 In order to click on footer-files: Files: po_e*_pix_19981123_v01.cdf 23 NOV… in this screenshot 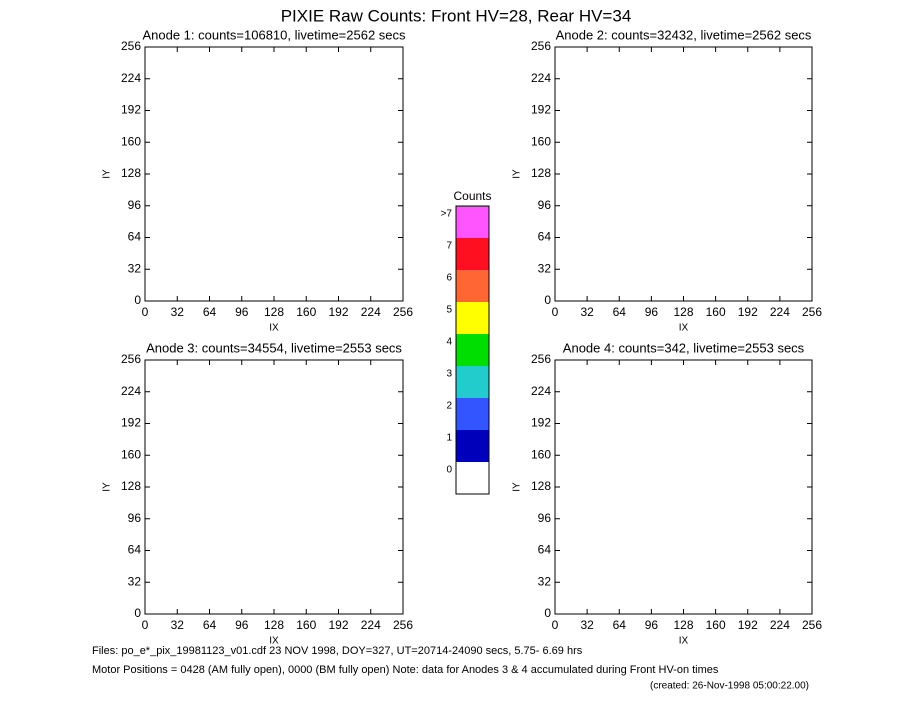, I will do `click(337, 651)`.